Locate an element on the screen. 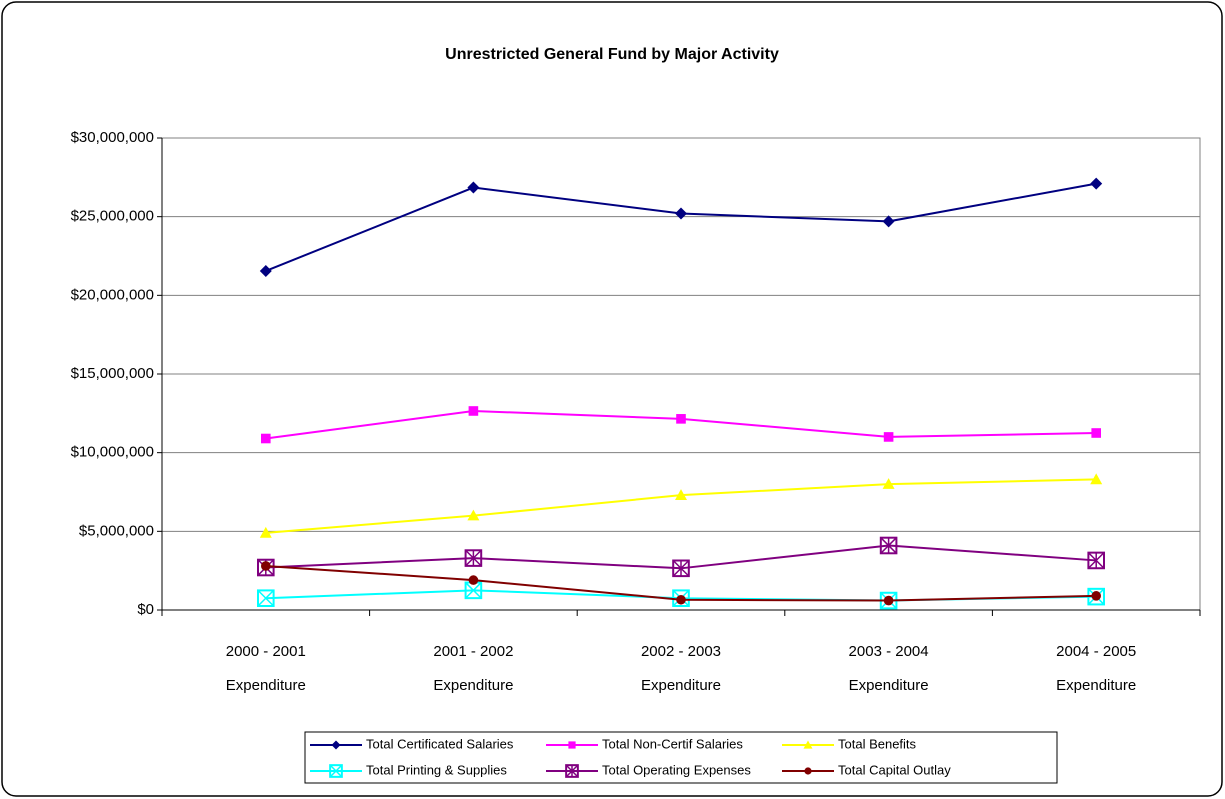 The image size is (1225, 799). y-tick-label: $0 is located at coordinates (145, 609).